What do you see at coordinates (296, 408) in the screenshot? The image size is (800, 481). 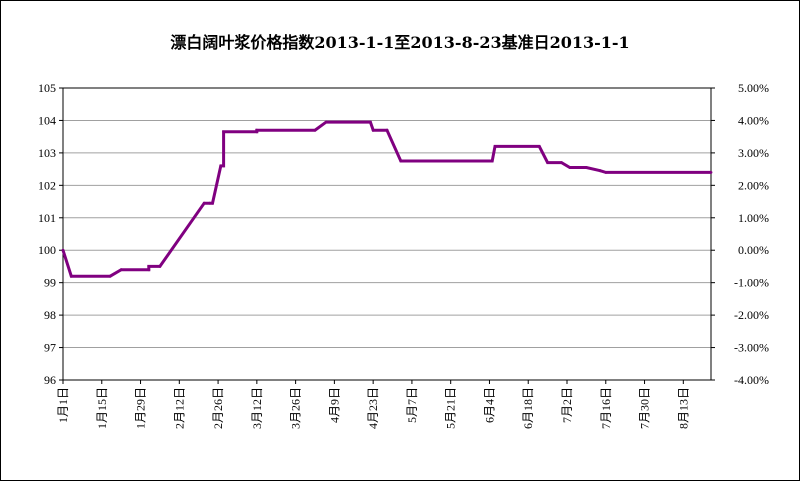 I see `x-tick-label: 3月26日` at bounding box center [296, 408].